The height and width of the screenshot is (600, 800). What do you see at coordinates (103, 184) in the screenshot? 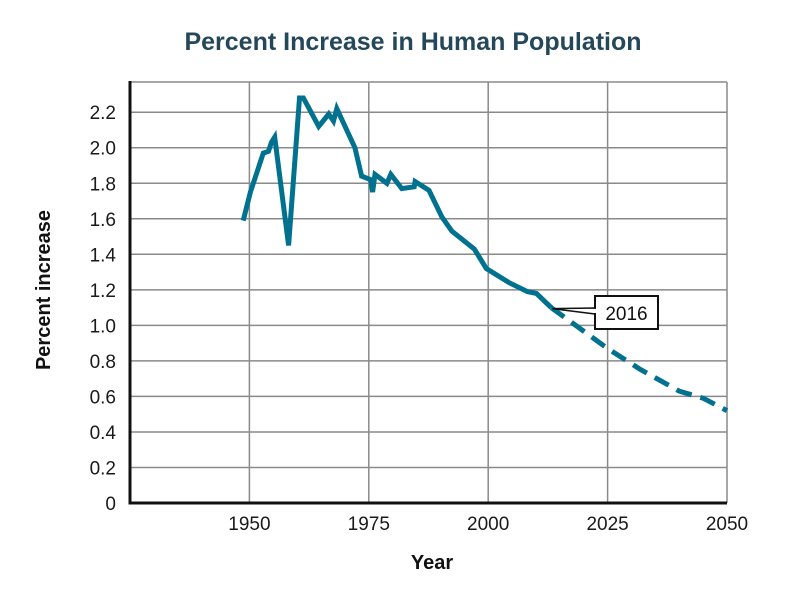
I see `y-tick-label: 1.8` at bounding box center [103, 184].